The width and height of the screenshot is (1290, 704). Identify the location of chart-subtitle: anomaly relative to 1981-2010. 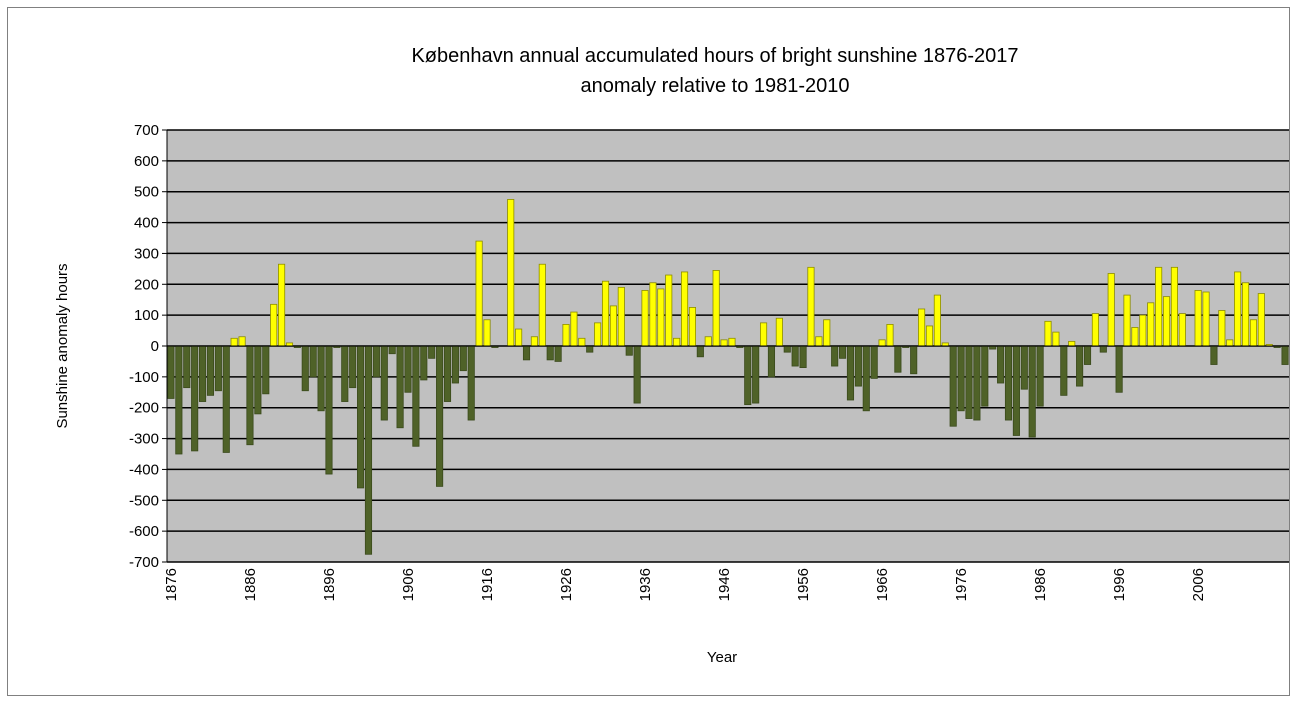
(714, 86).